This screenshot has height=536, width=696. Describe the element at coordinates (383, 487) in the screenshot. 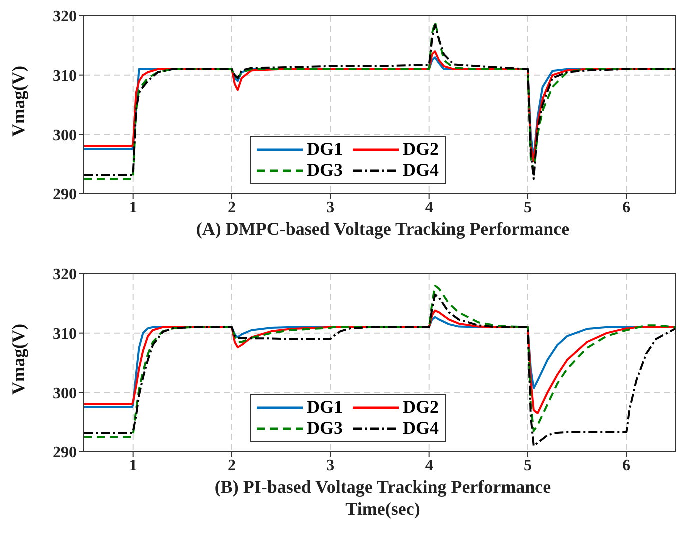

I see `text: (B) PI-based Voltage Tracking Performance` at that location.